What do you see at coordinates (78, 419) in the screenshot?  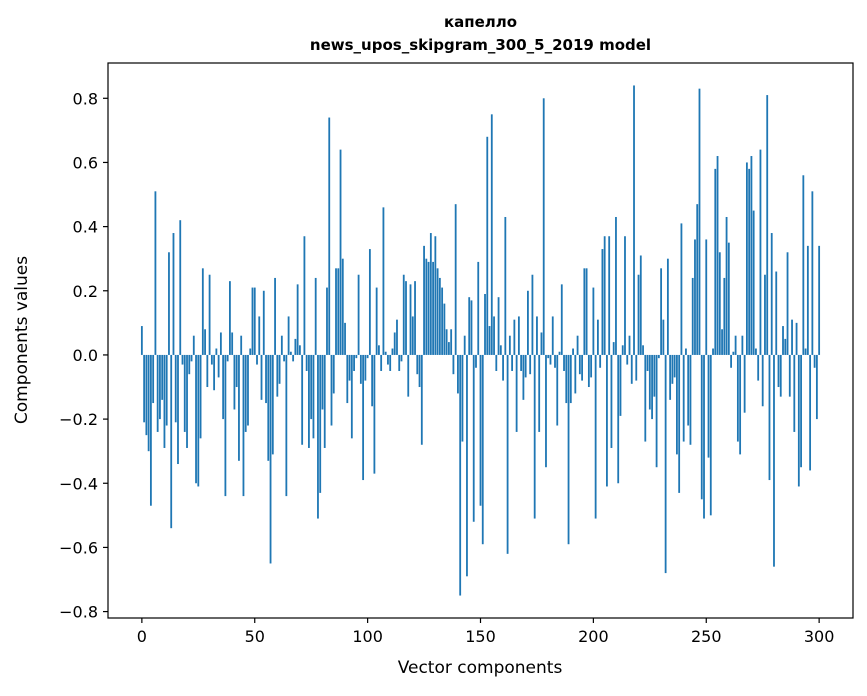 I see `y-tick-label: −0.2` at bounding box center [78, 419].